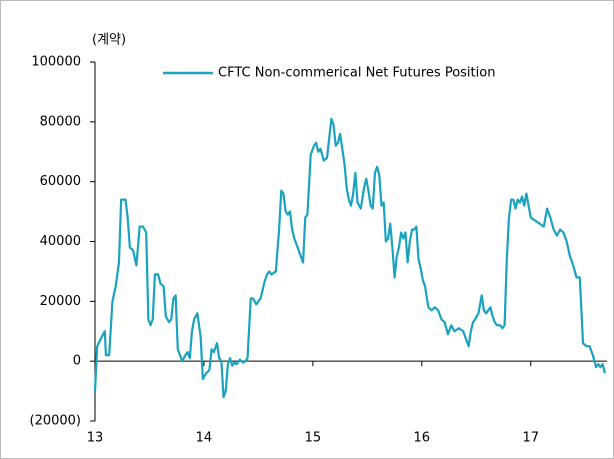 The width and height of the screenshot is (614, 459). What do you see at coordinates (530, 438) in the screenshot?
I see `x-tick-label: 17` at bounding box center [530, 438].